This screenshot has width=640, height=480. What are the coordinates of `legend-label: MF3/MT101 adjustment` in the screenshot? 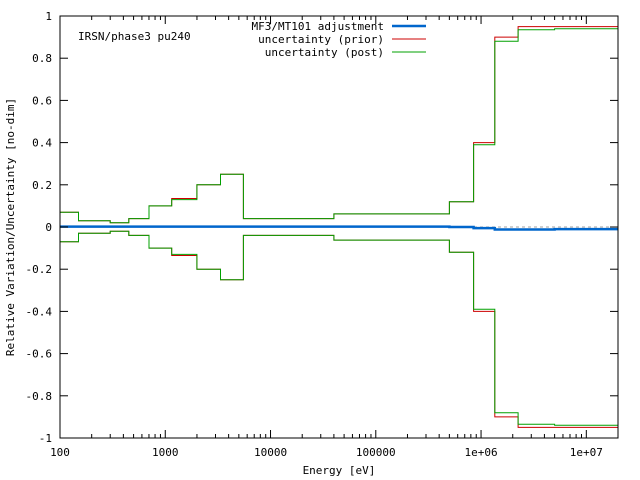 It's located at (318, 26).